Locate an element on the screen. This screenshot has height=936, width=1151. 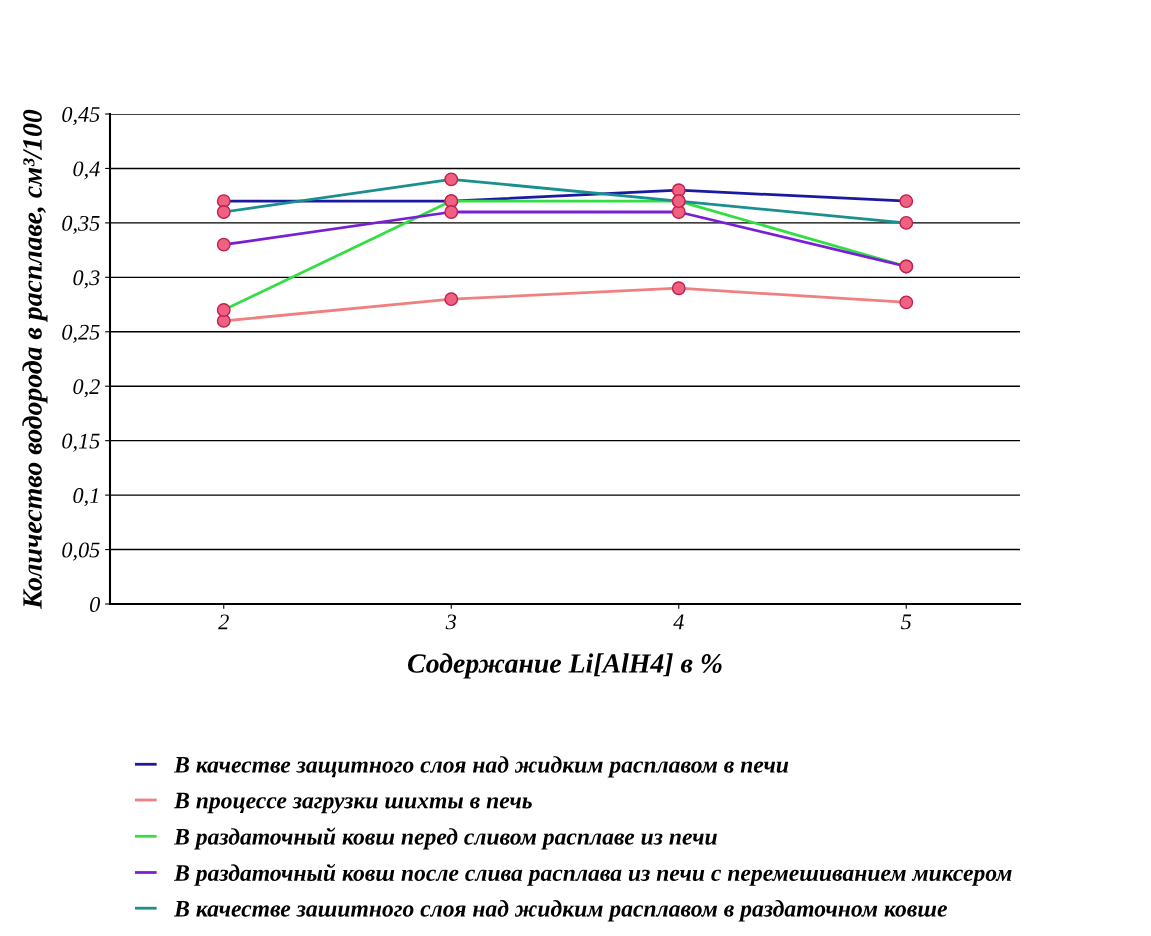
y-tick-label: 0,4 is located at coordinates (86, 170).